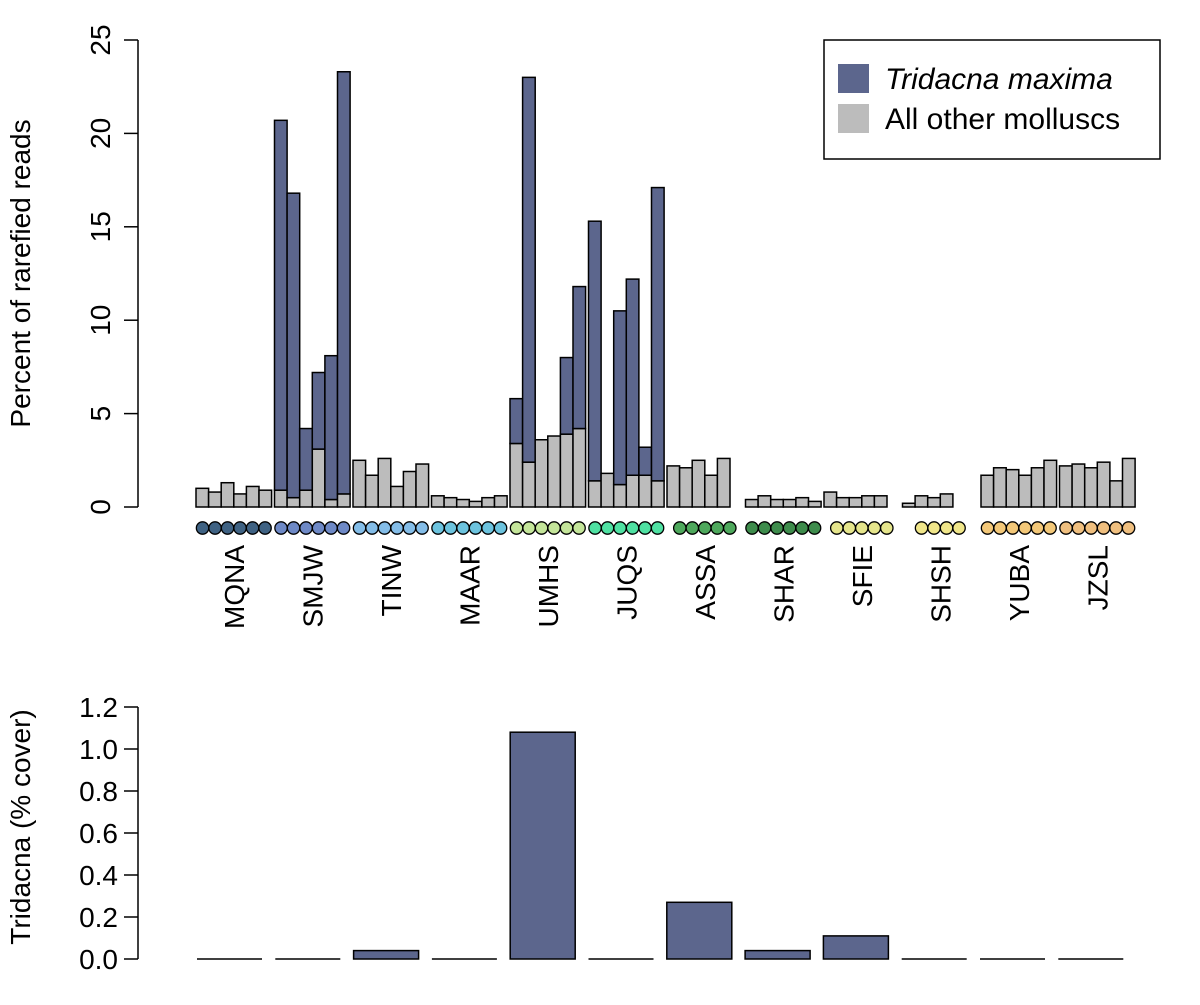 The height and width of the screenshot is (1005, 1200). Describe the element at coordinates (992, 99) in the screenshot. I see `legend-box` at that location.